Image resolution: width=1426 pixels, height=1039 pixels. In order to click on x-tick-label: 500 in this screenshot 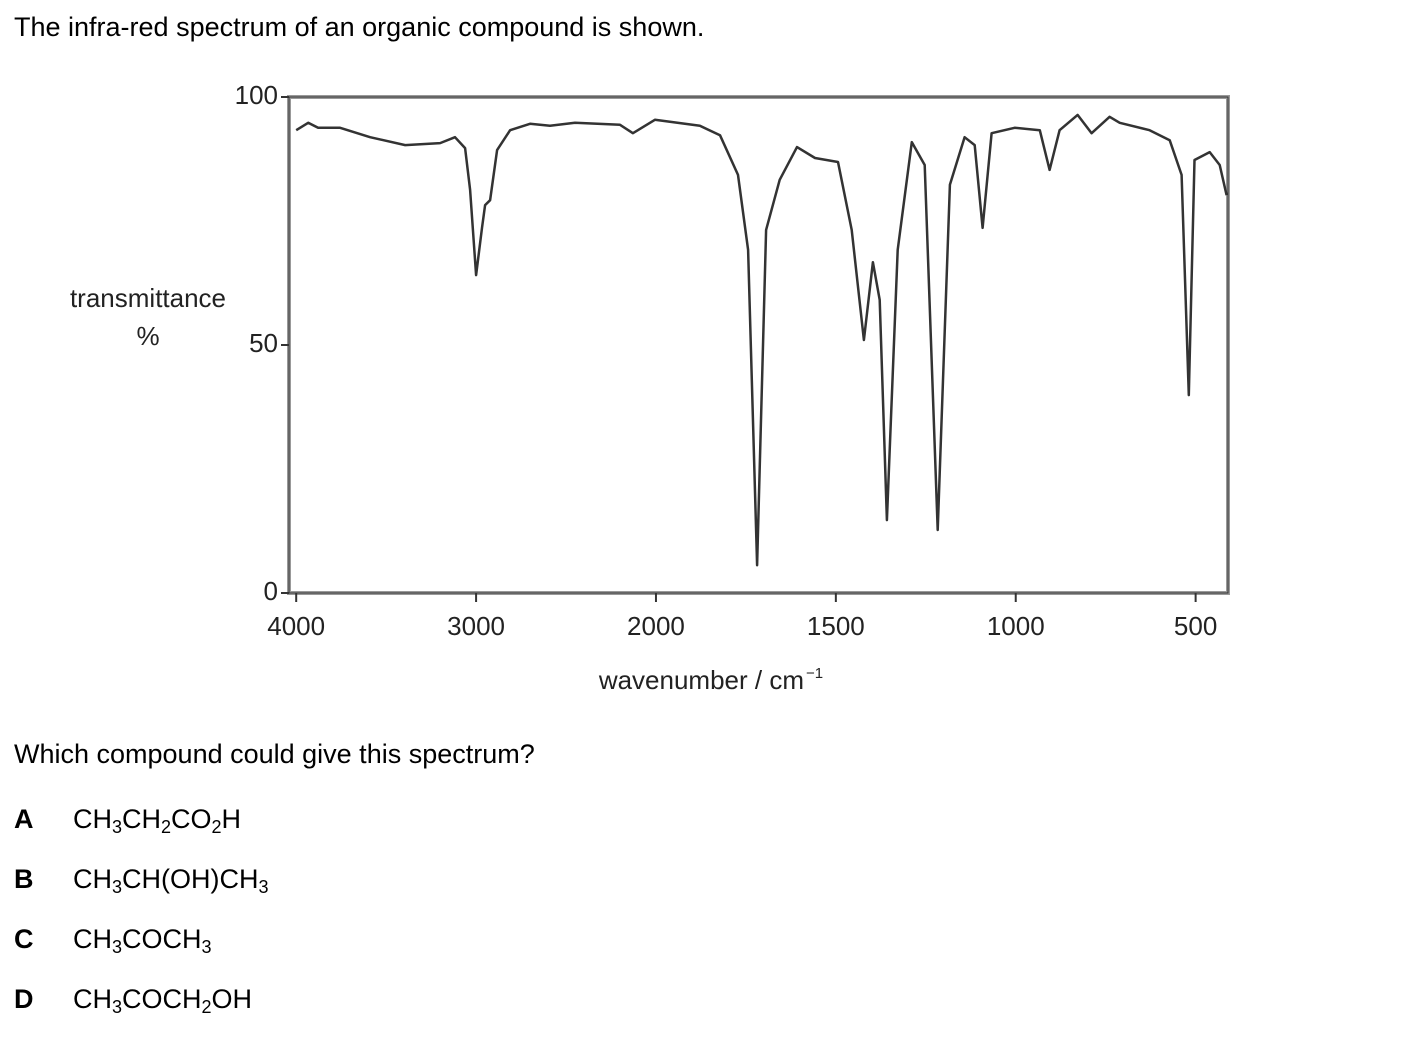, I will do `click(1195, 626)`.